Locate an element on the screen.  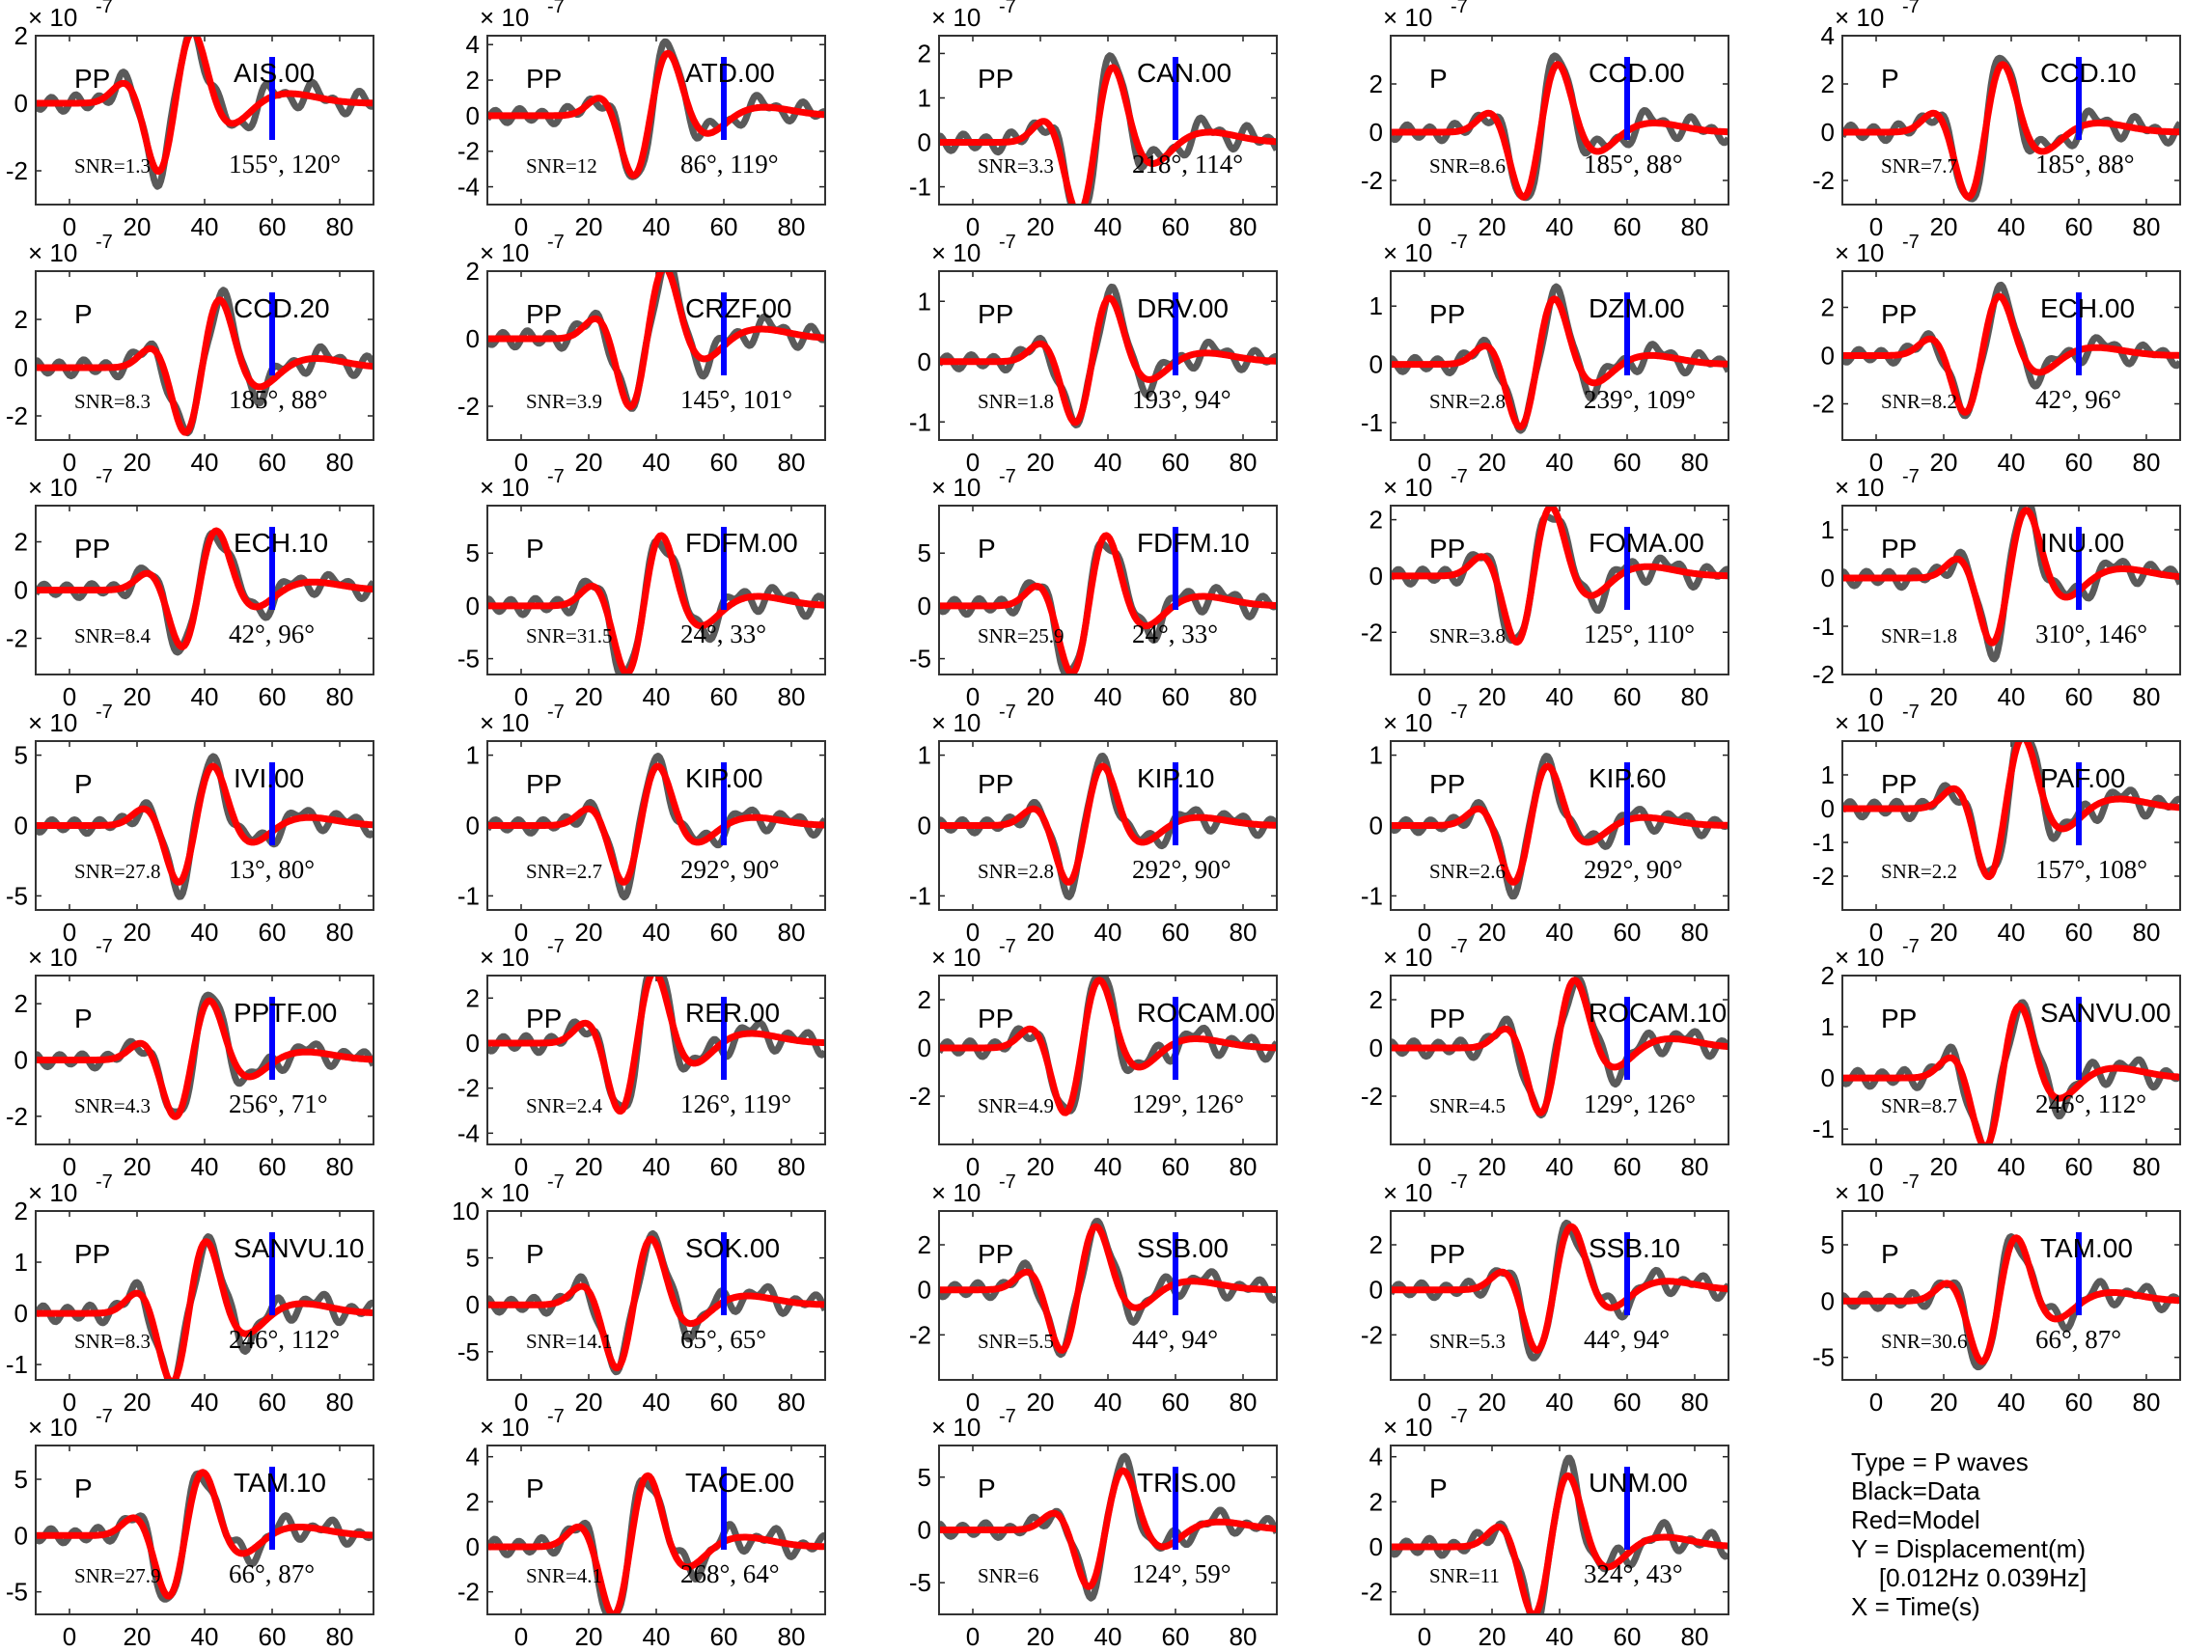
snr-label: SNR=2.7 is located at coordinates (564, 871).